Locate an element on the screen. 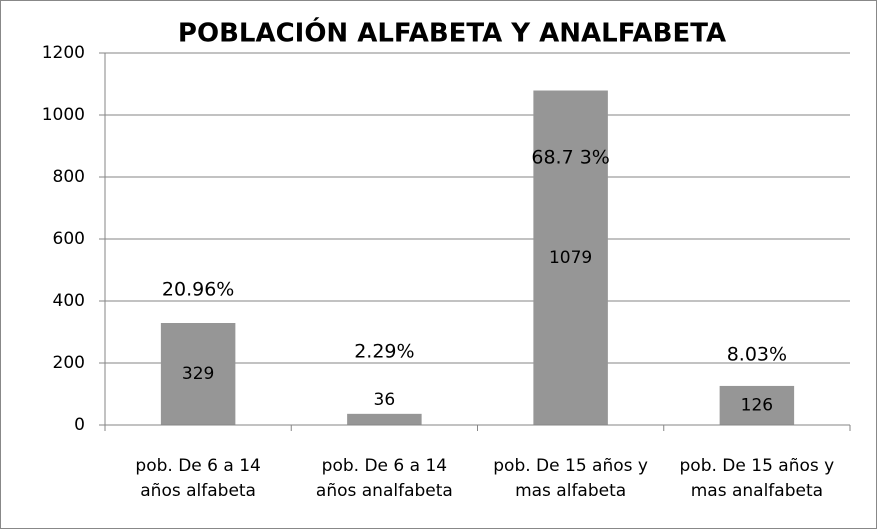  y-tick-label: 600 is located at coordinates (69, 239).